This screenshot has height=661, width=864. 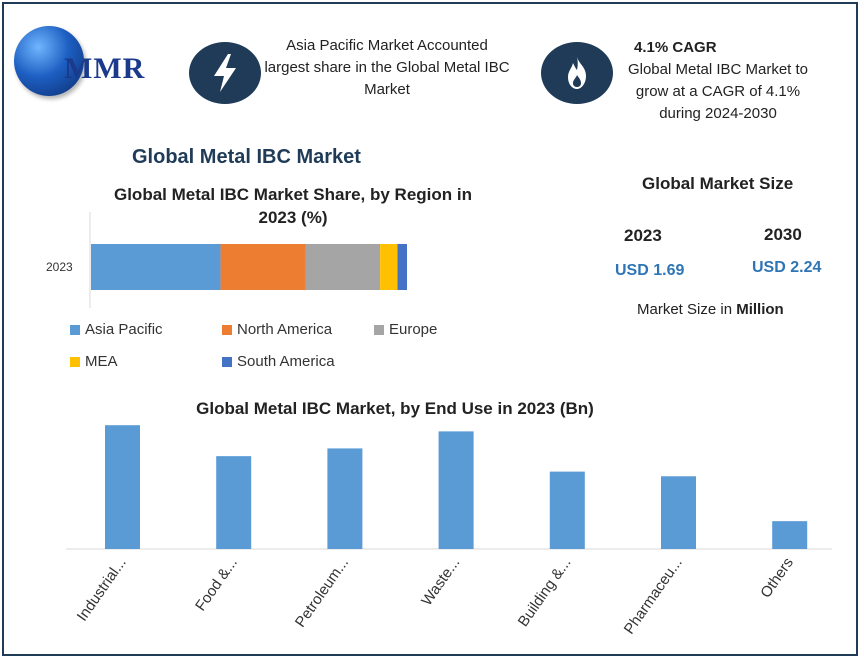 What do you see at coordinates (343, 267) in the screenshot?
I see `region-segment-europe` at bounding box center [343, 267].